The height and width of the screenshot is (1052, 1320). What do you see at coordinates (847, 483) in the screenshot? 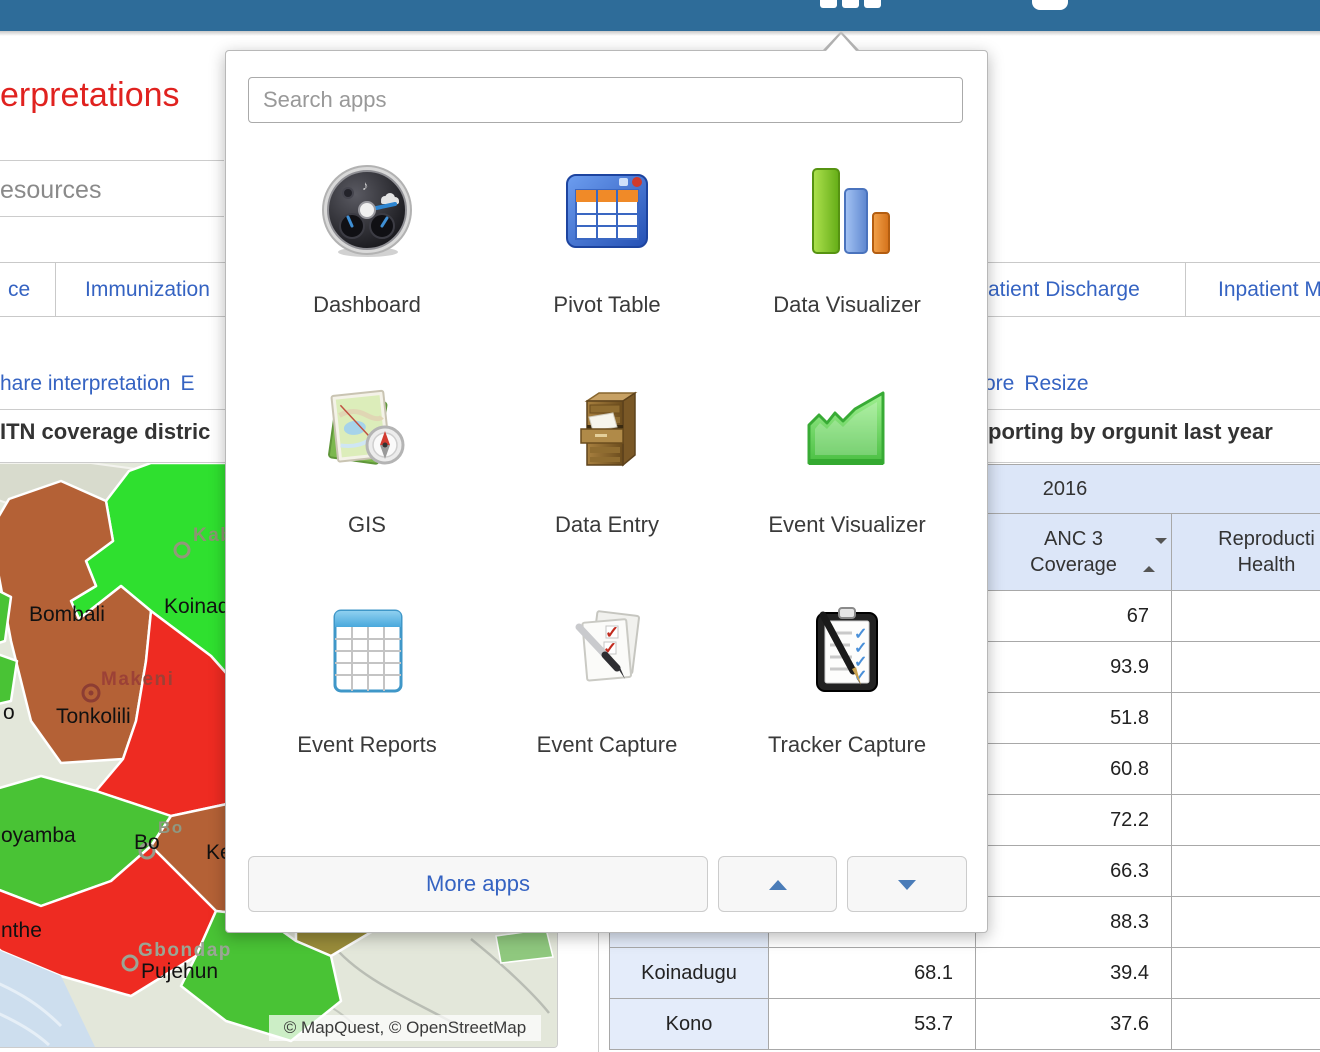
I see `app-event-visualizer: Event Visualizer` at bounding box center [847, 483].